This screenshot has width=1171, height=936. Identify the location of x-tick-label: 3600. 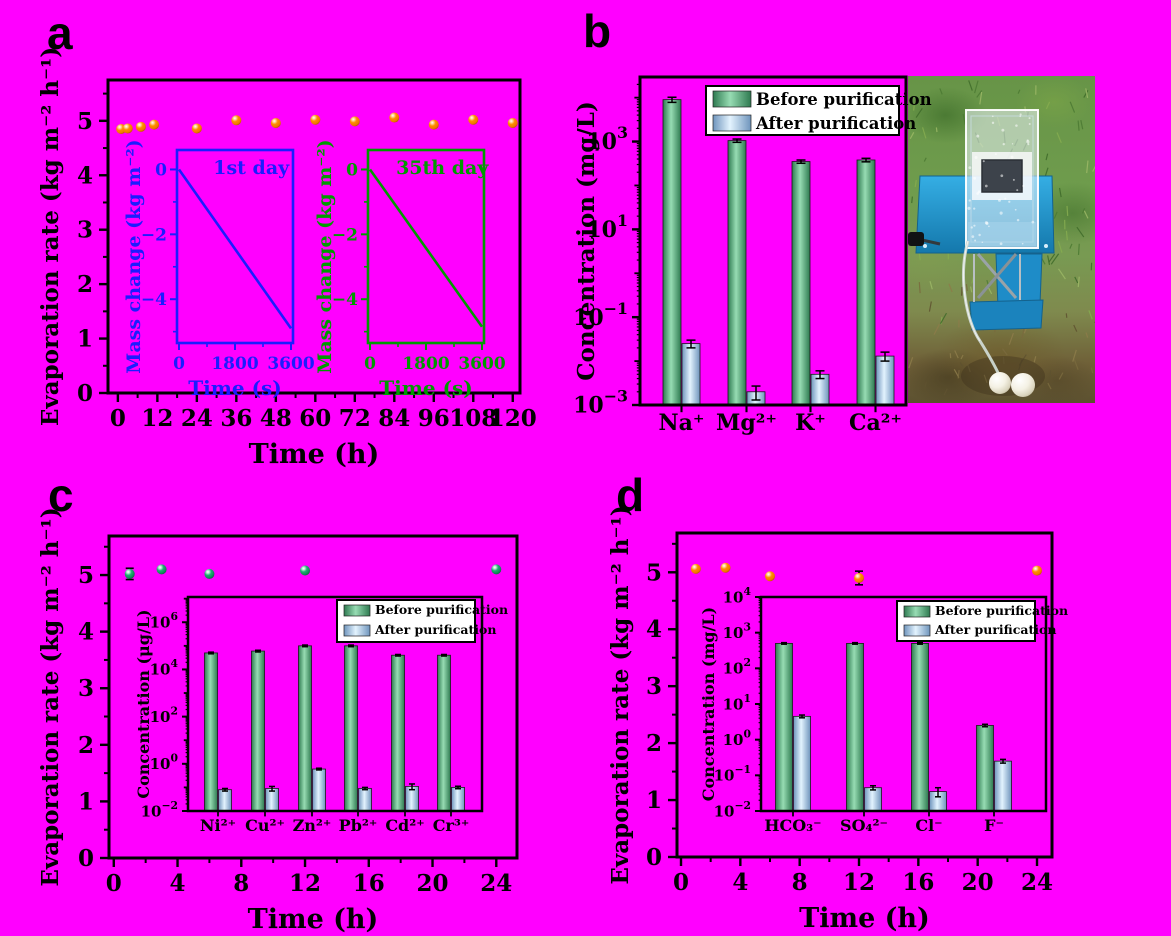
(290, 364).